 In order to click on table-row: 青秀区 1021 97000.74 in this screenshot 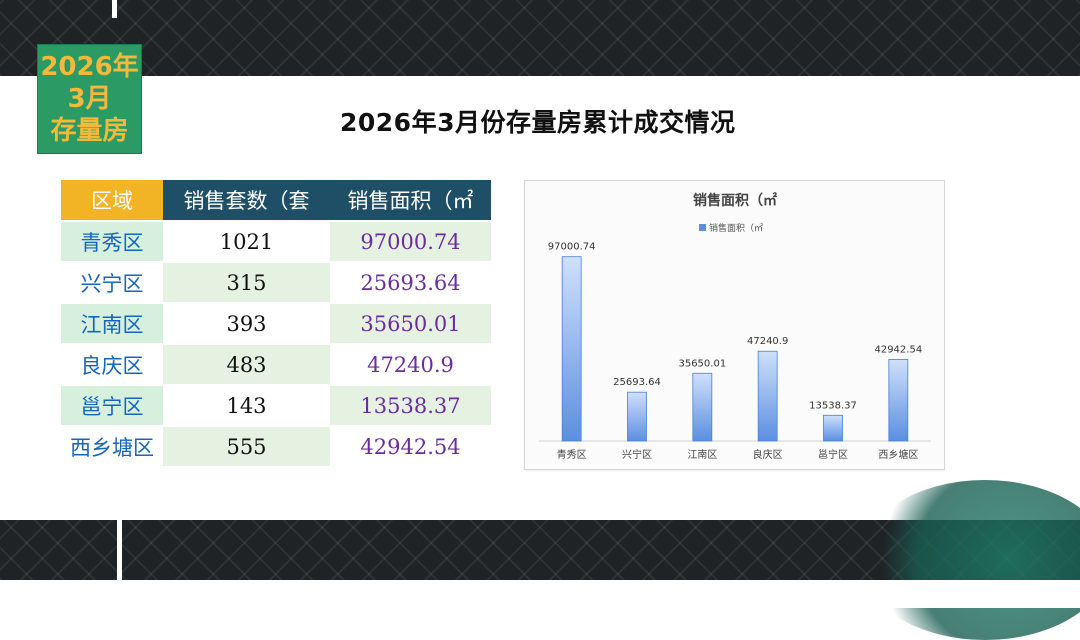, I will do `click(276, 242)`.